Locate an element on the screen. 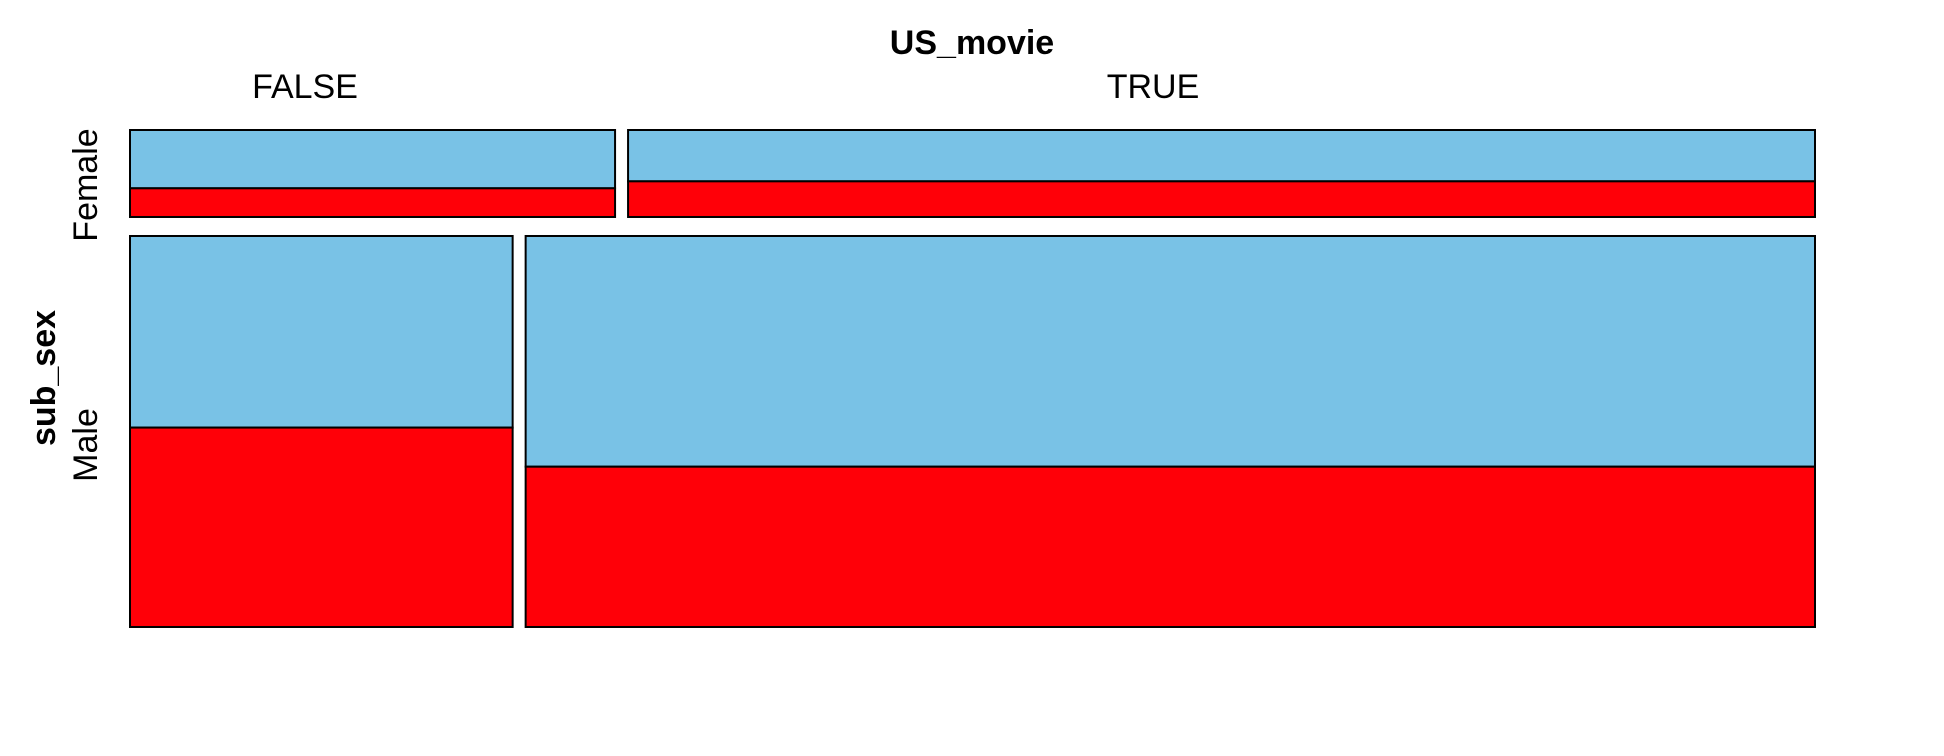 The image size is (1944, 756). y-axis-title: sub_sex is located at coordinates (44, 378).